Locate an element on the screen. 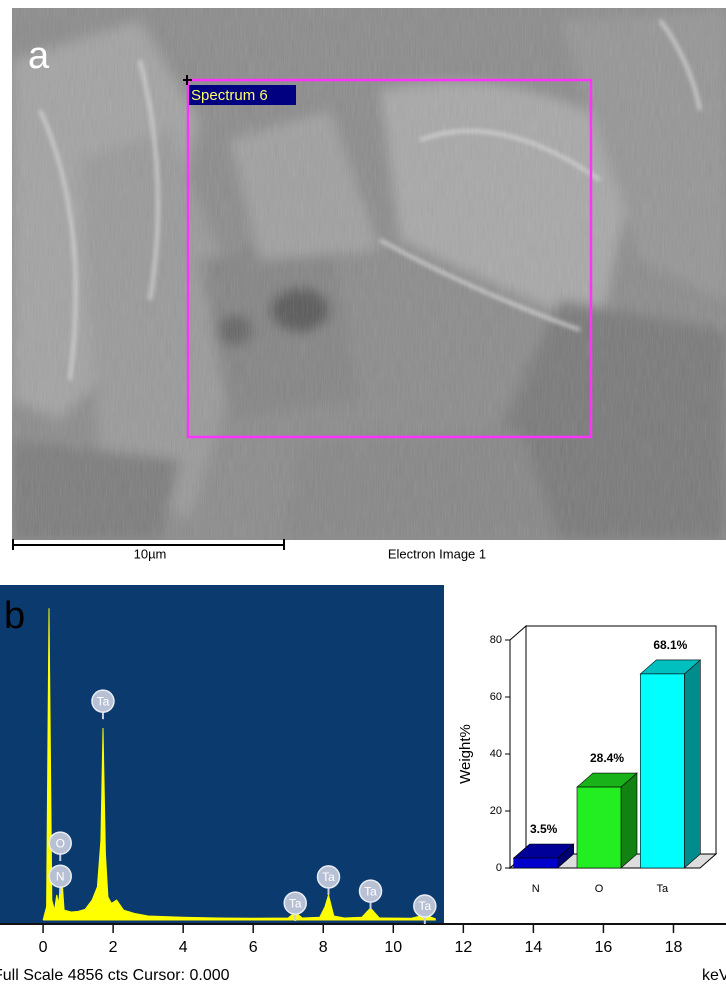 Image resolution: width=726 pixels, height=990 pixels. status-text: Full Scale 4856 cts Cursor: 0.000 is located at coordinates (115, 975).